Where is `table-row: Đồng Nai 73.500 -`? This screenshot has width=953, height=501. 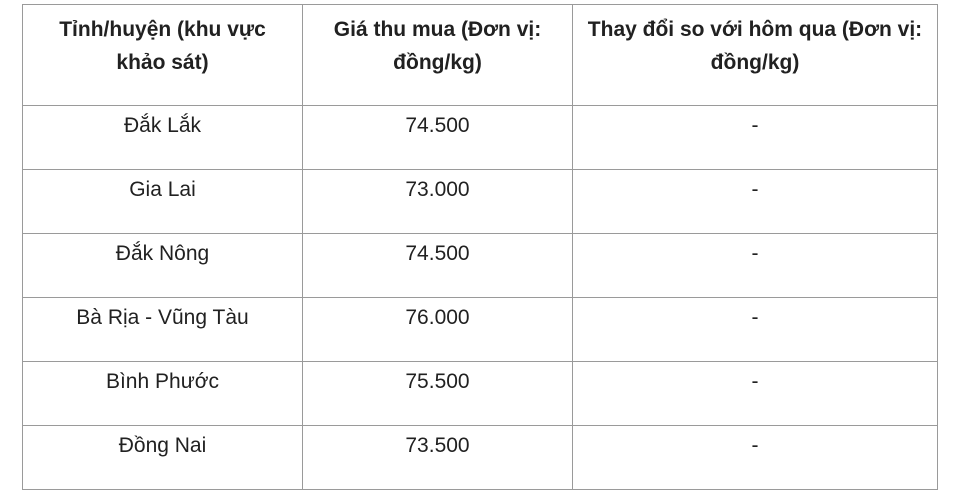
table-row: Đồng Nai 73.500 - is located at coordinates (480, 457).